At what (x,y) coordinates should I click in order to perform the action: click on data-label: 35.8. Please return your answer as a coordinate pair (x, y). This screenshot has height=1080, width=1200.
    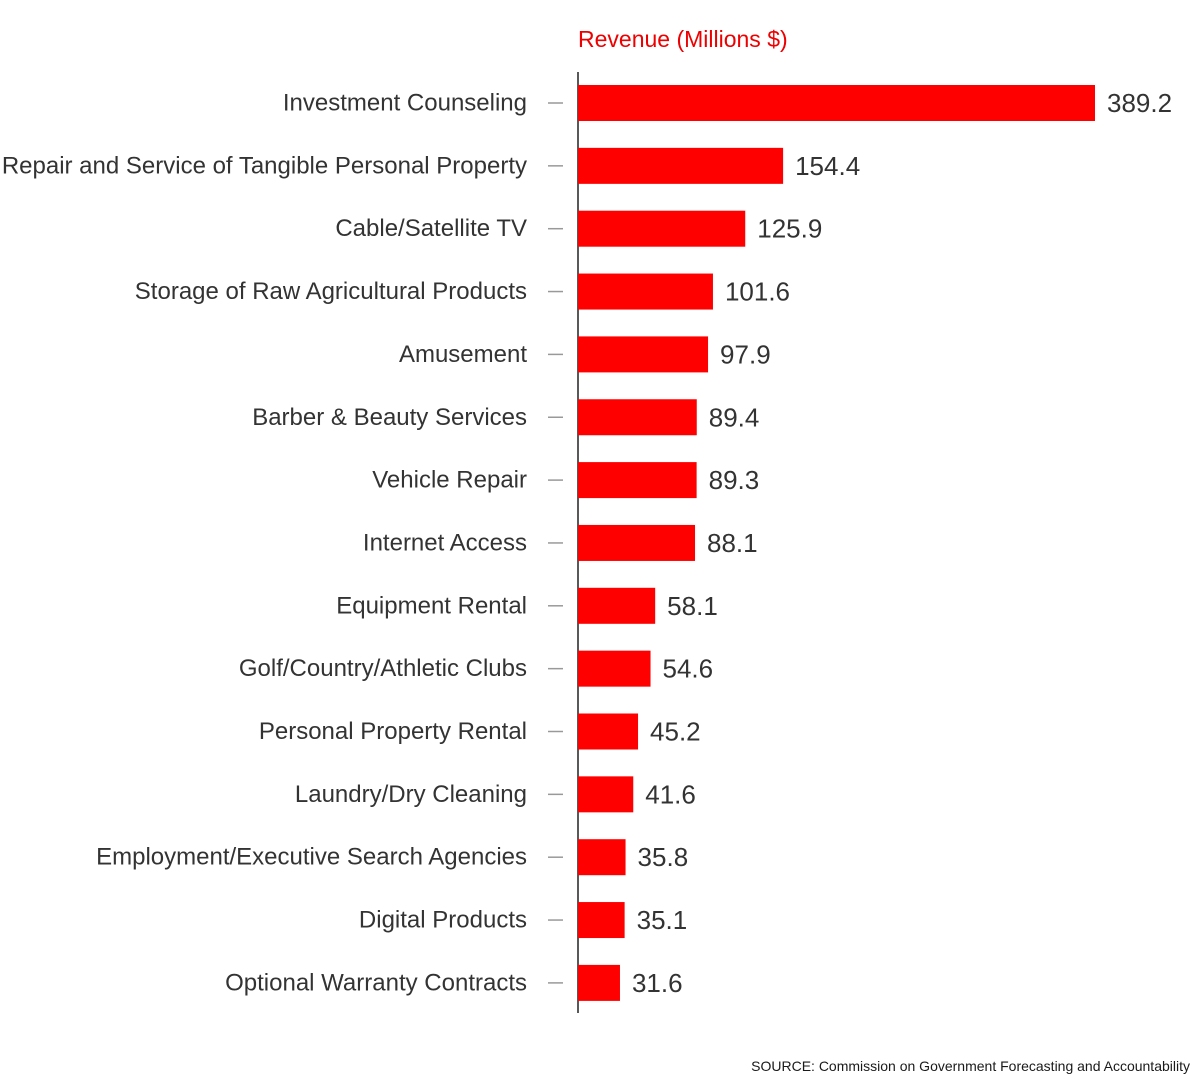
    Looking at the image, I should click on (663, 857).